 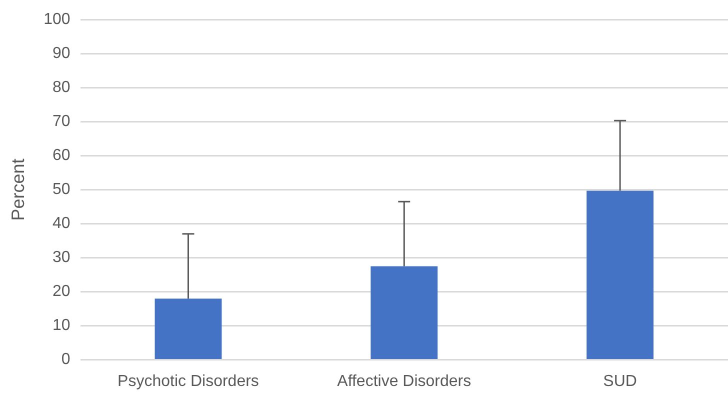 I want to click on y-tick-label: 60, so click(x=61, y=155).